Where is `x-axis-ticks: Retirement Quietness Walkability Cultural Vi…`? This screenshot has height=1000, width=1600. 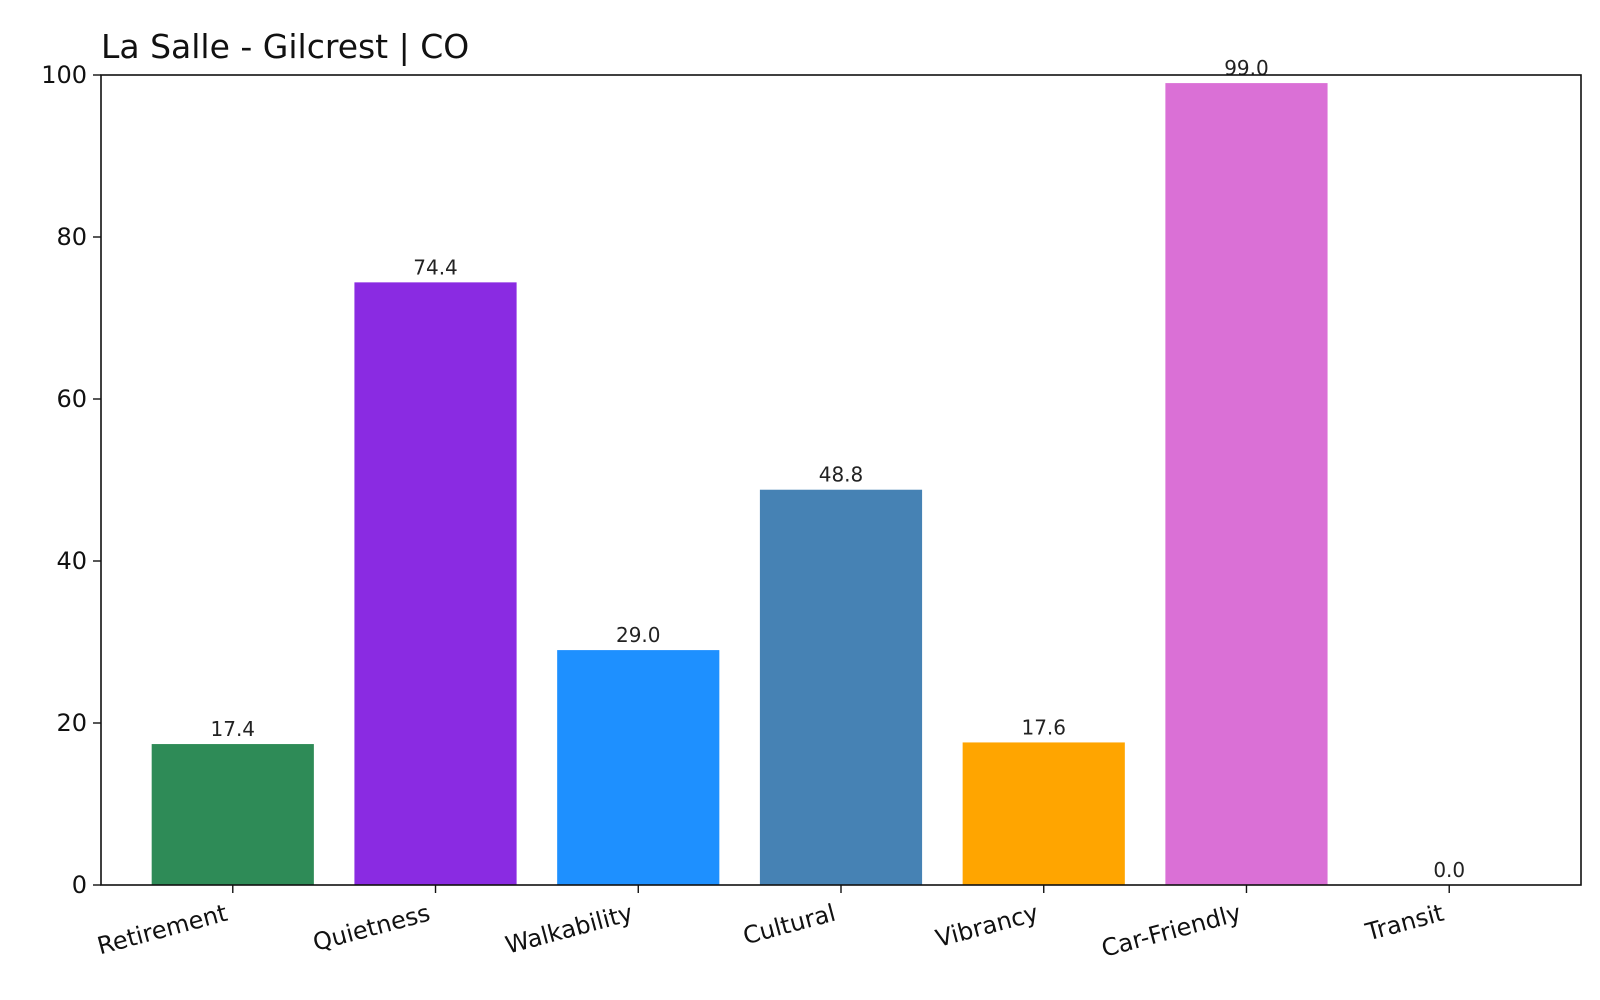
x-axis-ticks: Retirement Quietness Walkability Cultural Vi… is located at coordinates (772, 924).